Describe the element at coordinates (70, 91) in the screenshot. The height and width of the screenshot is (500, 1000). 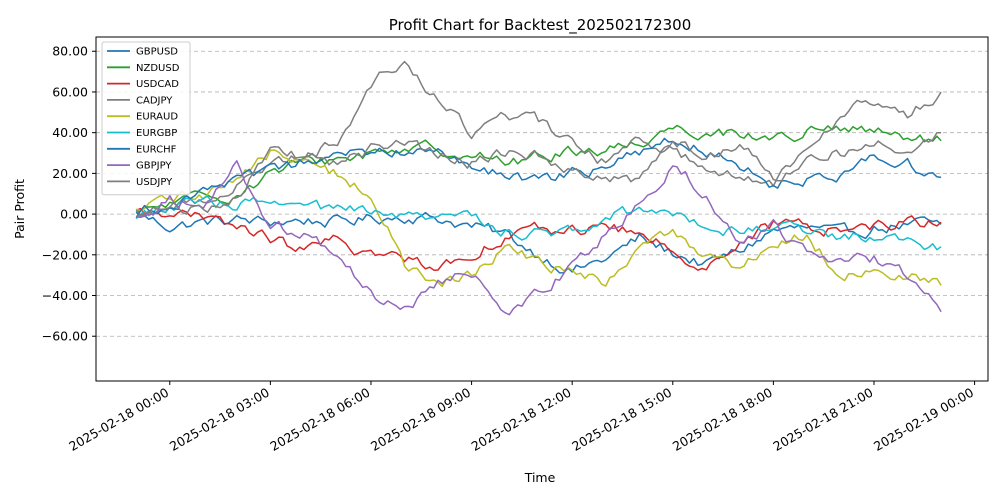
I see `y-tick-label: 60.00` at that location.